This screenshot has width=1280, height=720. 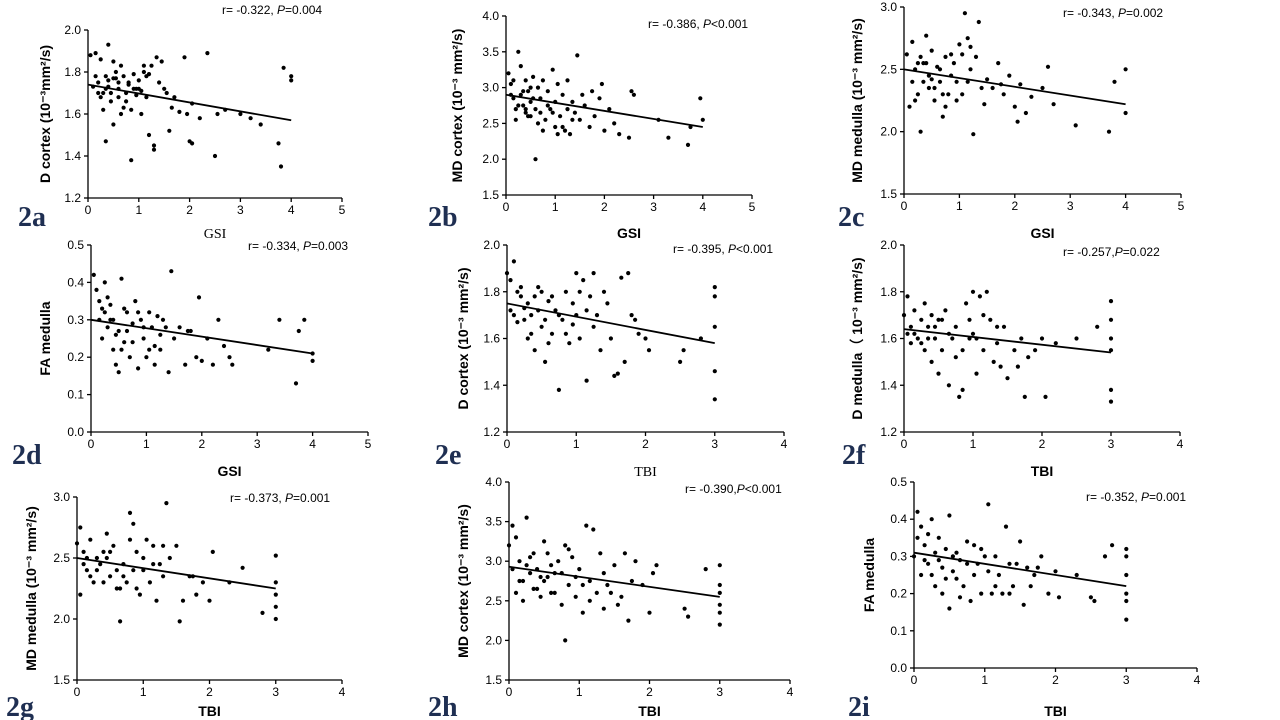 I want to click on y-tick-label: 1.2, so click(x=888, y=432).